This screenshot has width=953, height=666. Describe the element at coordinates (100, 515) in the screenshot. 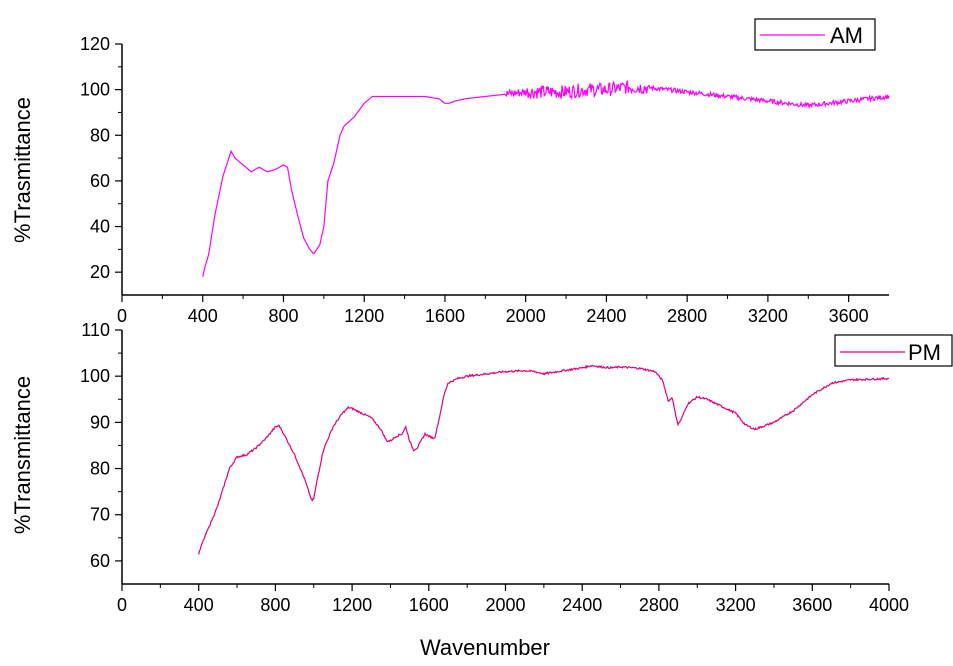

I see `pm-y-tick-label: 70` at that location.